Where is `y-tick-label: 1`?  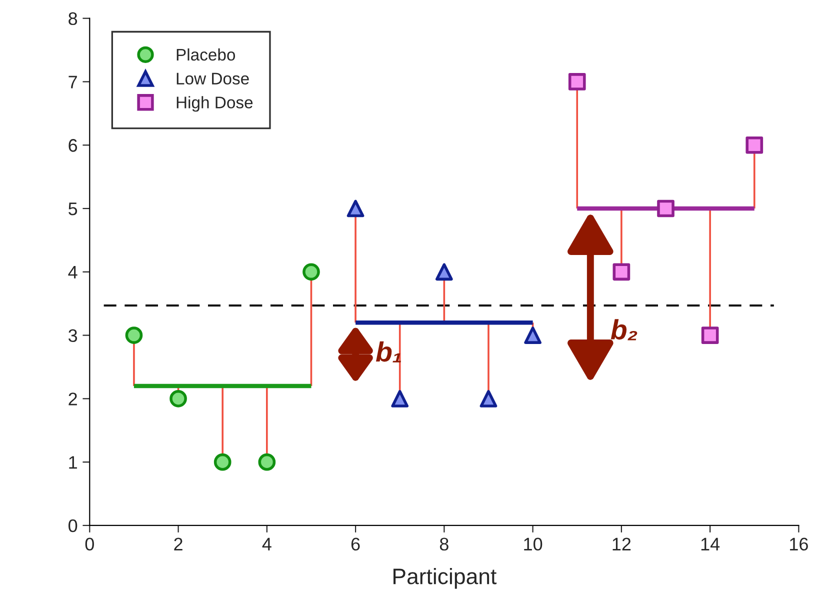
y-tick-label: 1 is located at coordinates (73, 462).